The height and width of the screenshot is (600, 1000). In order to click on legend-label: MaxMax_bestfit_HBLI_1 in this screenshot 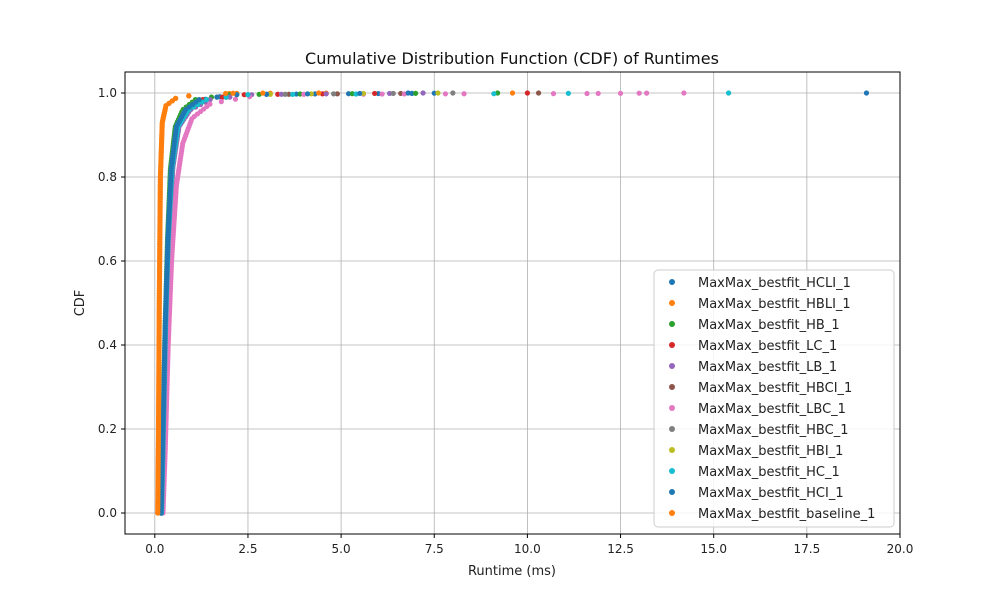, I will do `click(774, 304)`.